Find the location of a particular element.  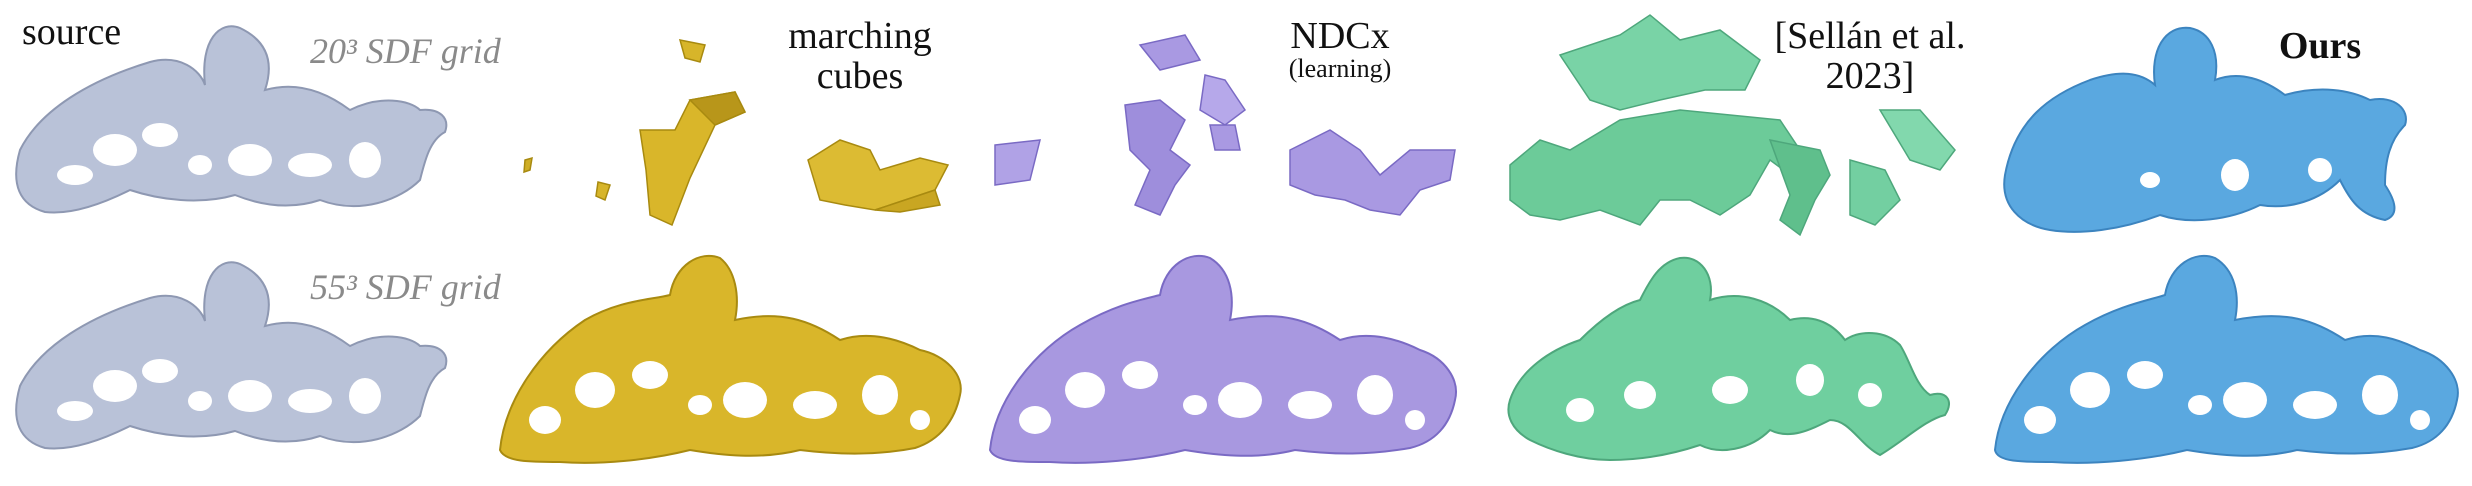

label-grid-low: 20³ SDF grid is located at coordinates (405, 51).